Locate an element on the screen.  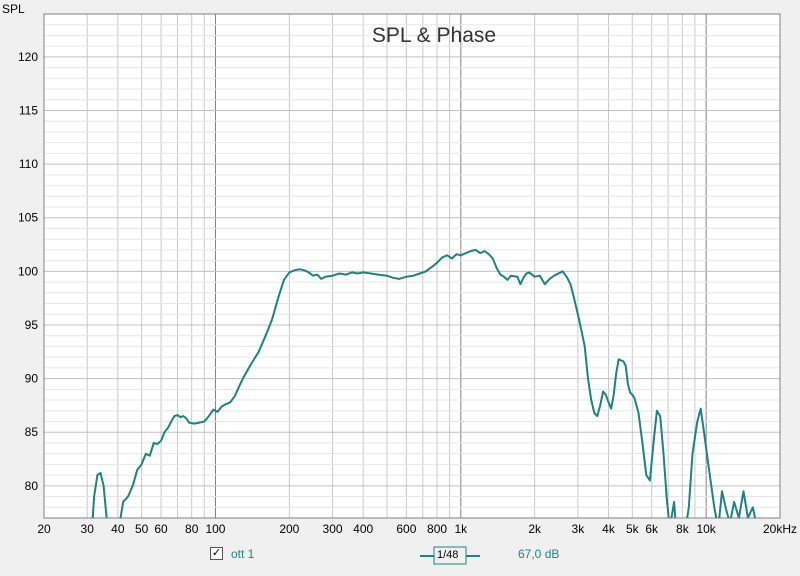
smoothing-label: 1/48 is located at coordinates (448, 555).